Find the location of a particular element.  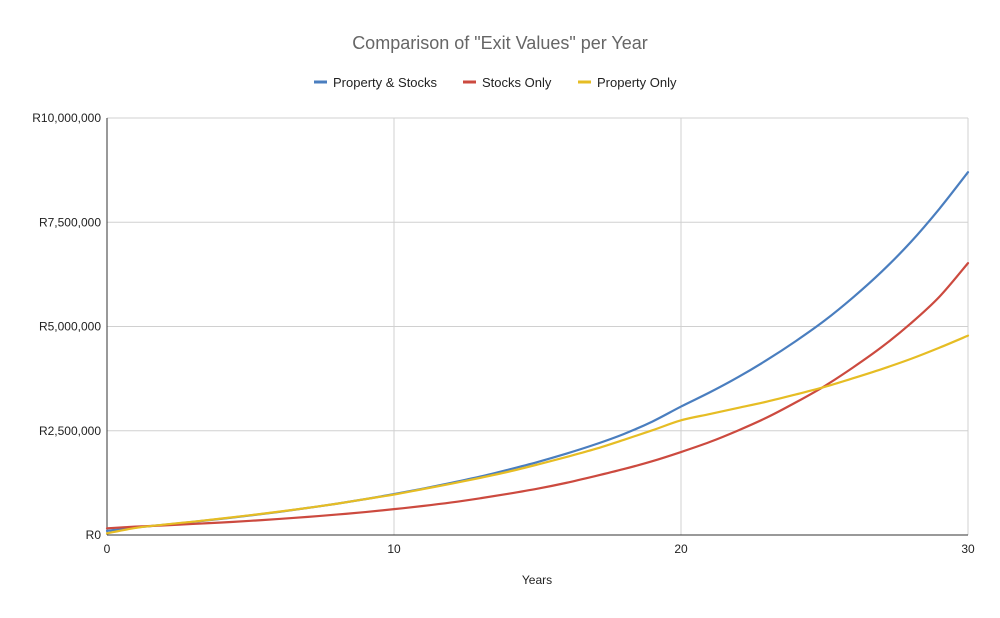

chart-title: Comparison of "Exit Values" per Year is located at coordinates (500, 43).